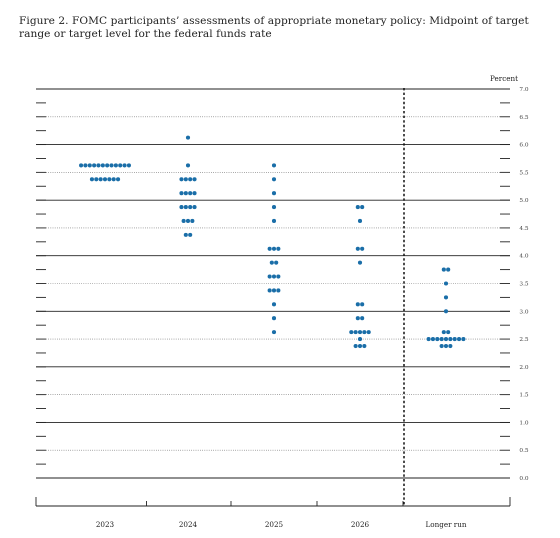  Describe the element at coordinates (524, 90) in the screenshot. I see `y-tick-label: 7.0` at that location.